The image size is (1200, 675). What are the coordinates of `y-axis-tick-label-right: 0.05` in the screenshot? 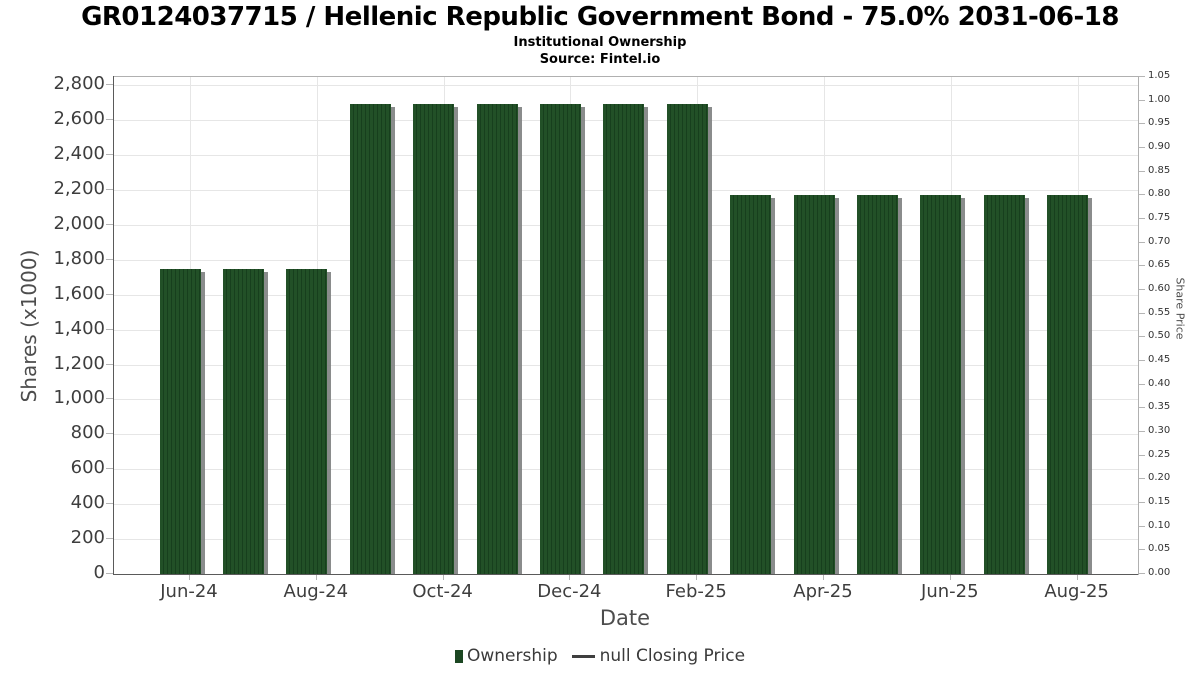 It's located at (1159, 549).